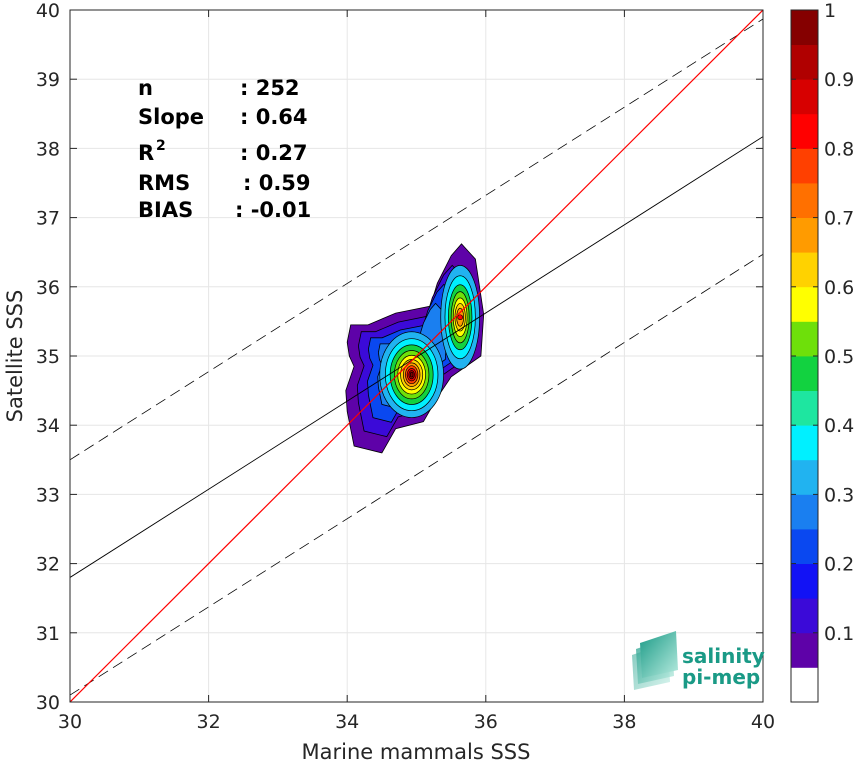 This screenshot has width=858, height=764. What do you see at coordinates (70, 722) in the screenshot?
I see `x-tick-label: 30` at bounding box center [70, 722].